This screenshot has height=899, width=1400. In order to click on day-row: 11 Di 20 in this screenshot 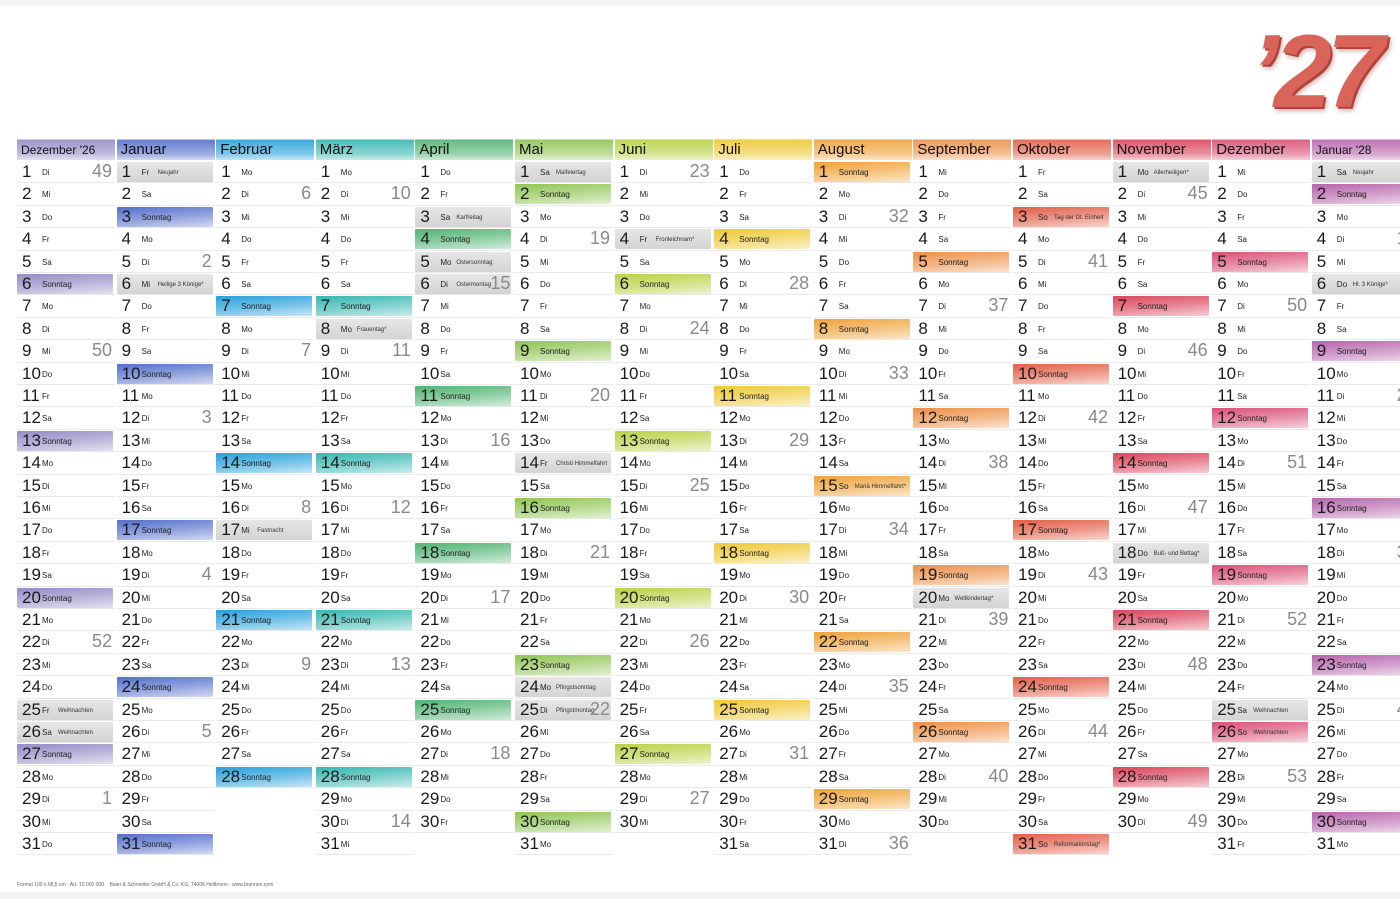, I will do `click(564, 396)`.